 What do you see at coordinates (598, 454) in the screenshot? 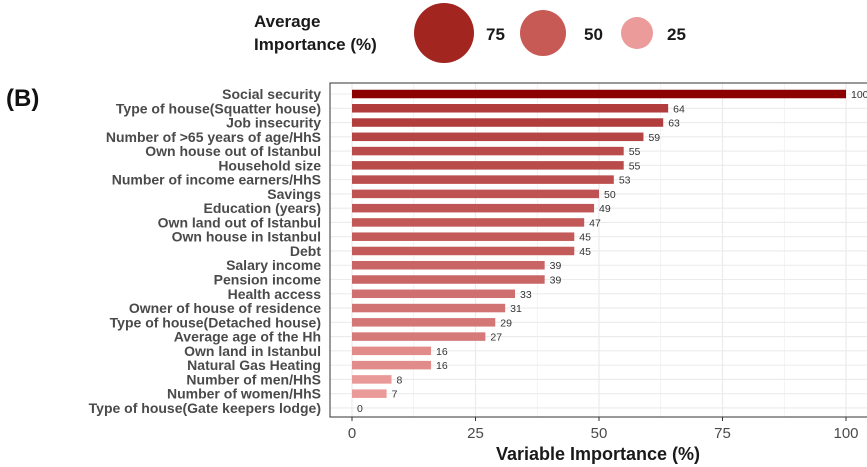
I see `x-axis-title: Variable Importance (%)` at bounding box center [598, 454].